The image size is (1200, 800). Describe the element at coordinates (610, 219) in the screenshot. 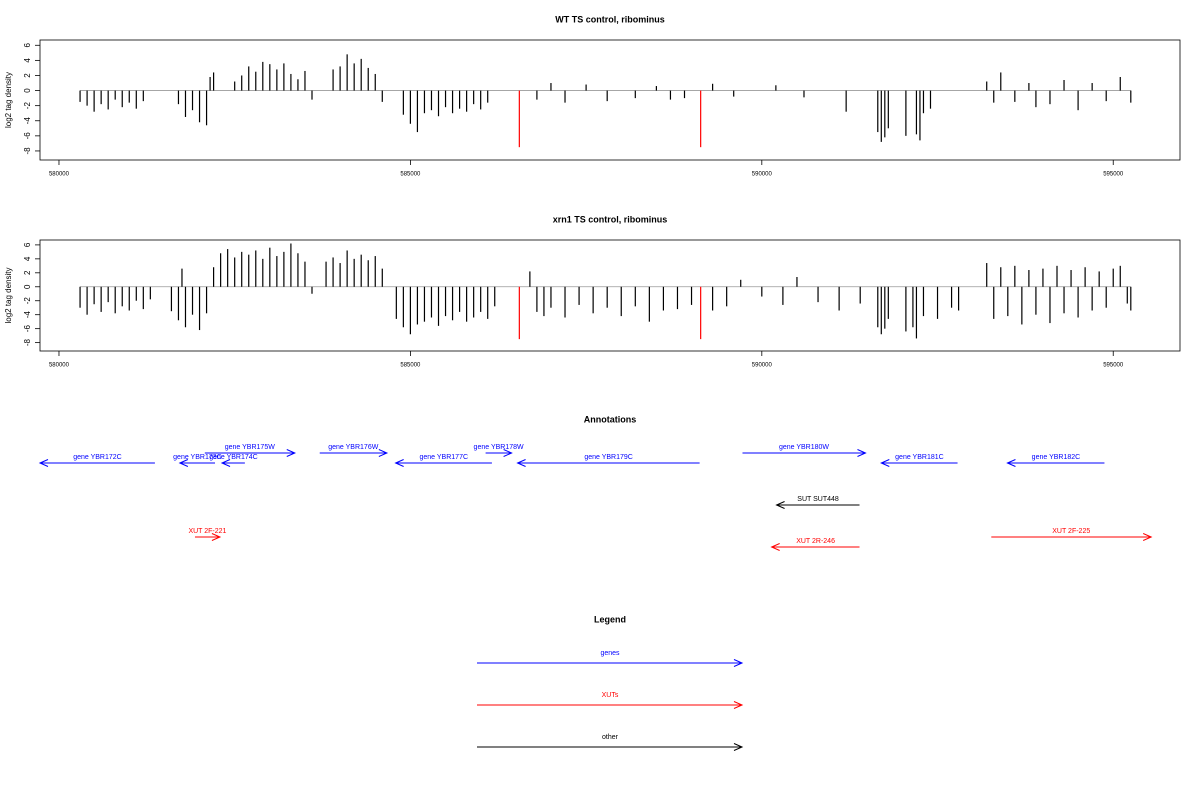

I see `panel-title: xrn1 TS control, ribominus` at that location.